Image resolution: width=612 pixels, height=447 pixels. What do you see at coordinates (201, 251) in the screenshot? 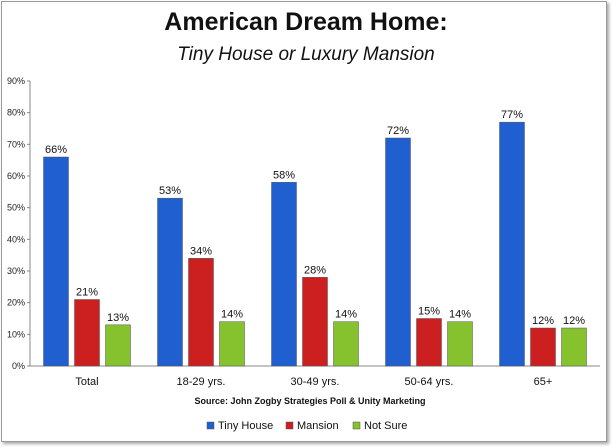
I see `data-label: 34%` at bounding box center [201, 251].